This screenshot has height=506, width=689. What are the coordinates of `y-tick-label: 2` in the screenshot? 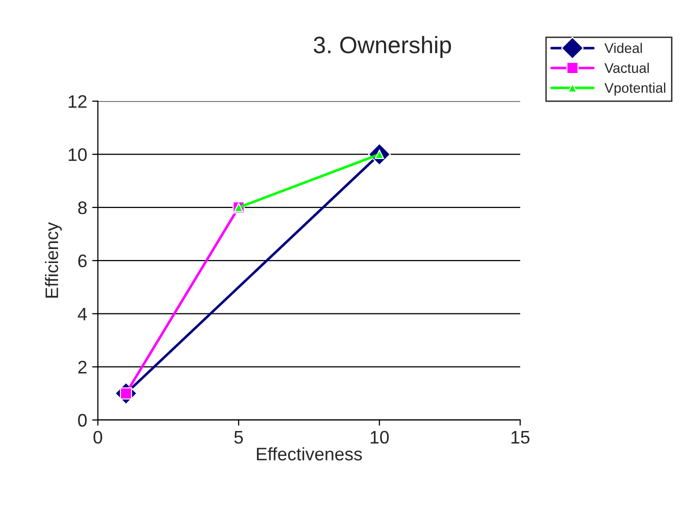 It's located at (82, 367).